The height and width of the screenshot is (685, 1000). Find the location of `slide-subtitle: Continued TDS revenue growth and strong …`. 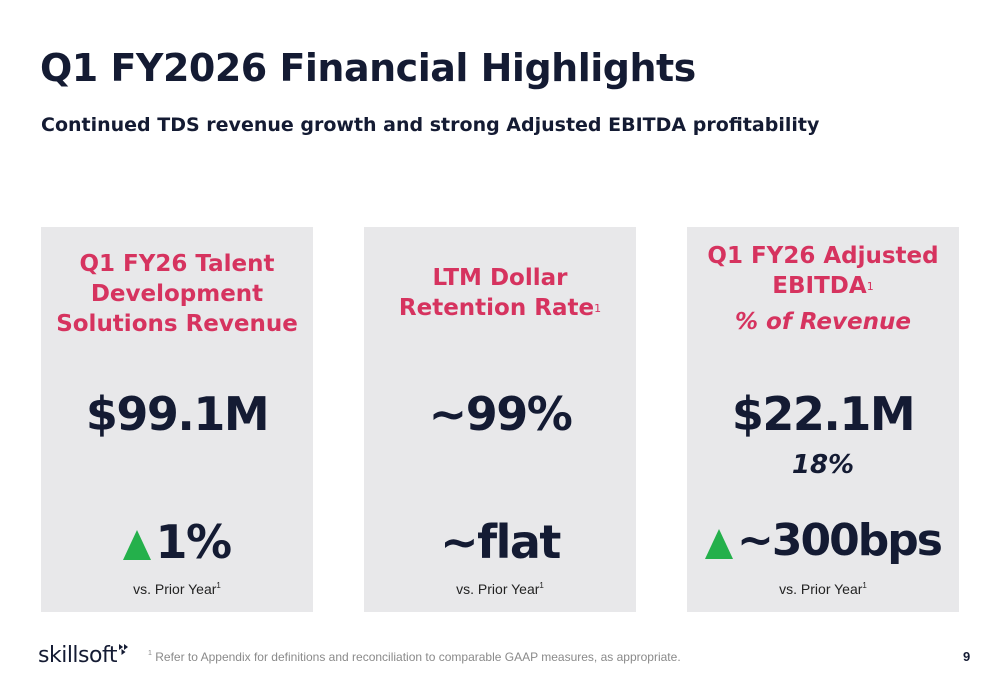

slide-subtitle: Continued TDS revenue growth and strong … is located at coordinates (430, 125).